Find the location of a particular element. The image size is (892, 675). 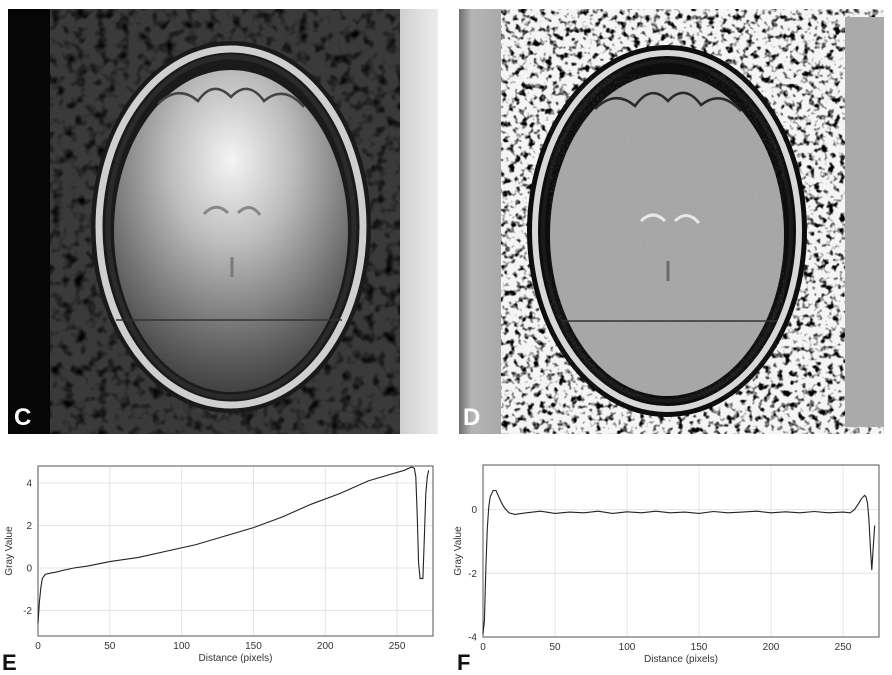

y-tick-label: -4 is located at coordinates (472, 638).